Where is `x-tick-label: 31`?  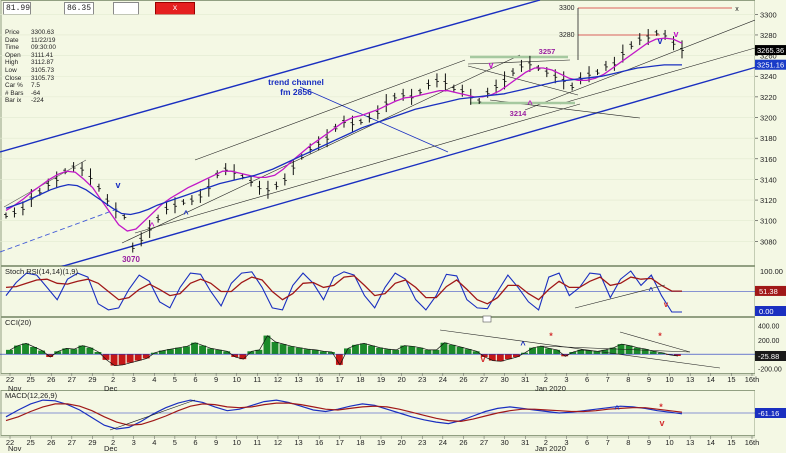
x-tick-label: 31 is located at coordinates (525, 442).